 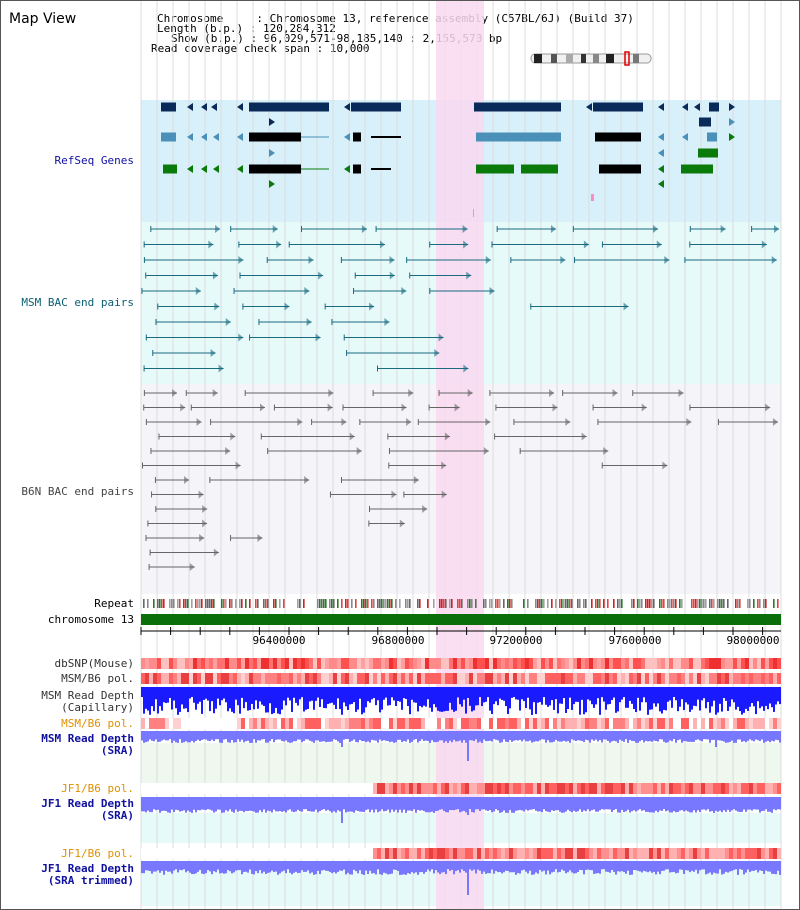 What do you see at coordinates (461, 701) in the screenshot?
I see `msm-read-depth-capillary-track` at bounding box center [461, 701].